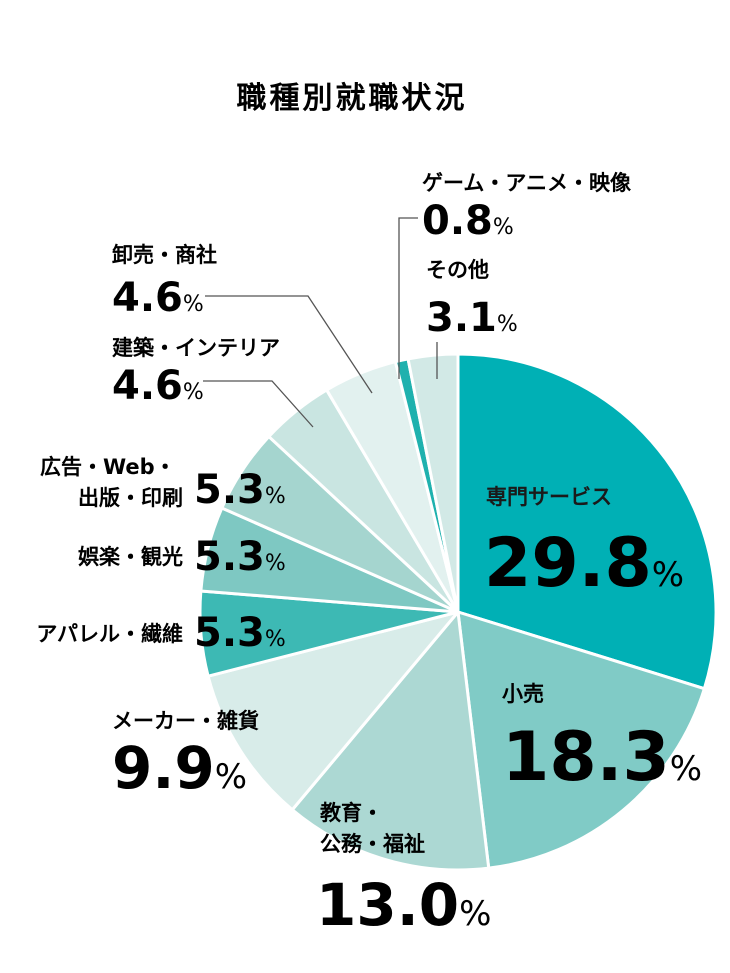 The image size is (730, 973). Describe the element at coordinates (258, 404) in the screenshot. I see `leader-line-architecture` at that location.